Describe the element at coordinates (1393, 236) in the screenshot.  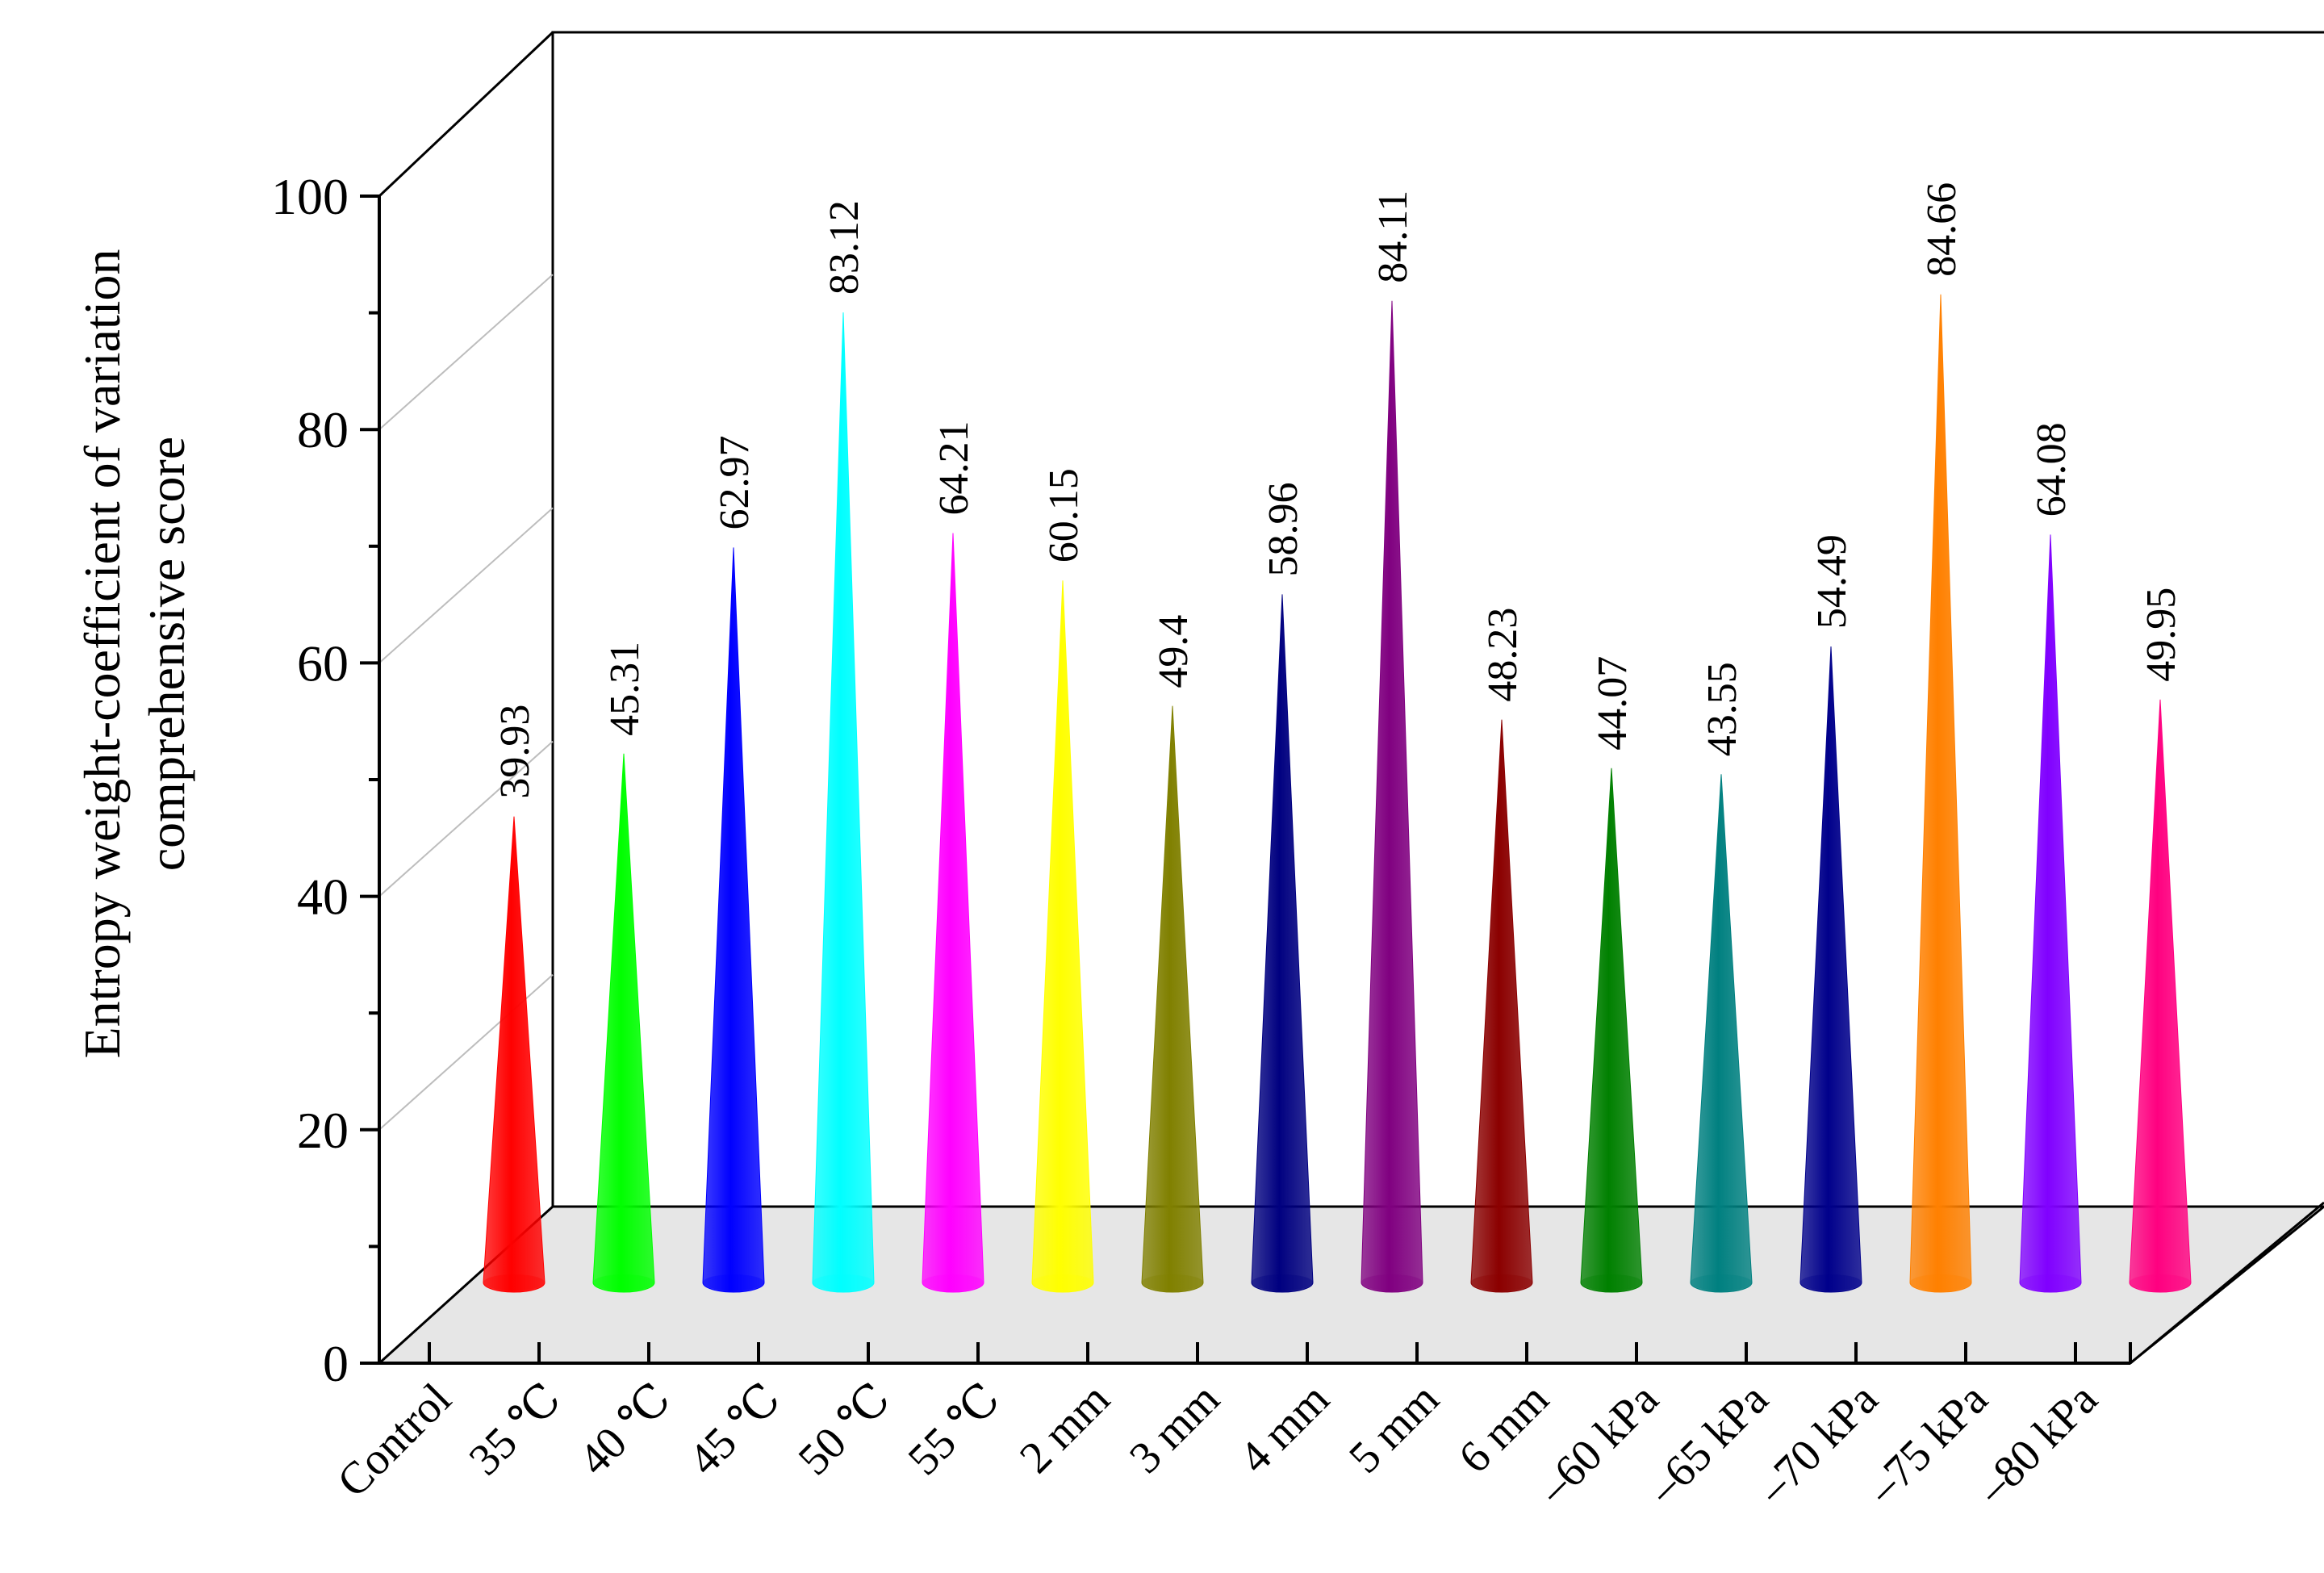
I see `data-label: 84.11` at that location.